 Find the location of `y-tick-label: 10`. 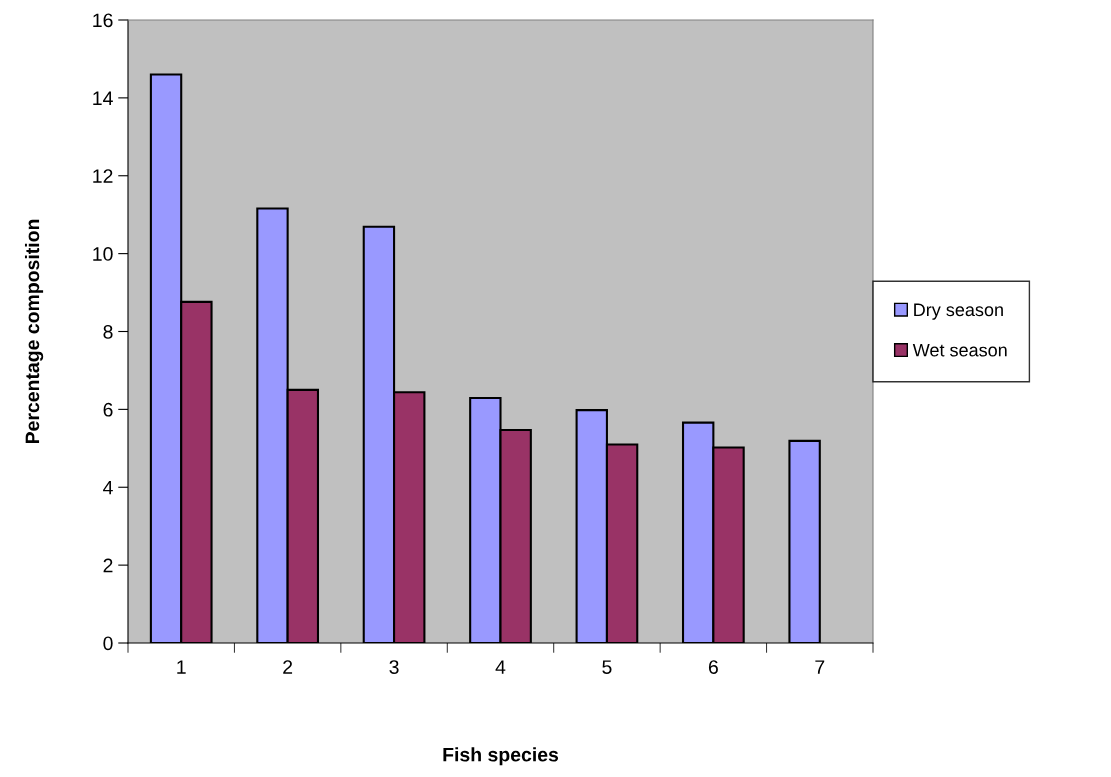

y-tick-label: 10 is located at coordinates (103, 254).